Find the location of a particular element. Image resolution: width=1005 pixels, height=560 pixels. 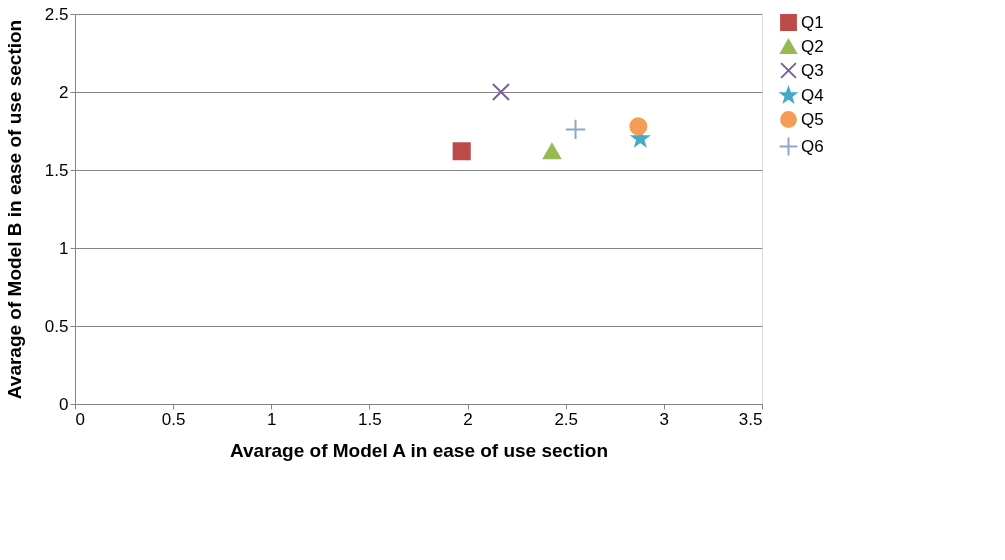

x-axis-title: Avarage of Model A in ease of use section is located at coordinates (419, 450).